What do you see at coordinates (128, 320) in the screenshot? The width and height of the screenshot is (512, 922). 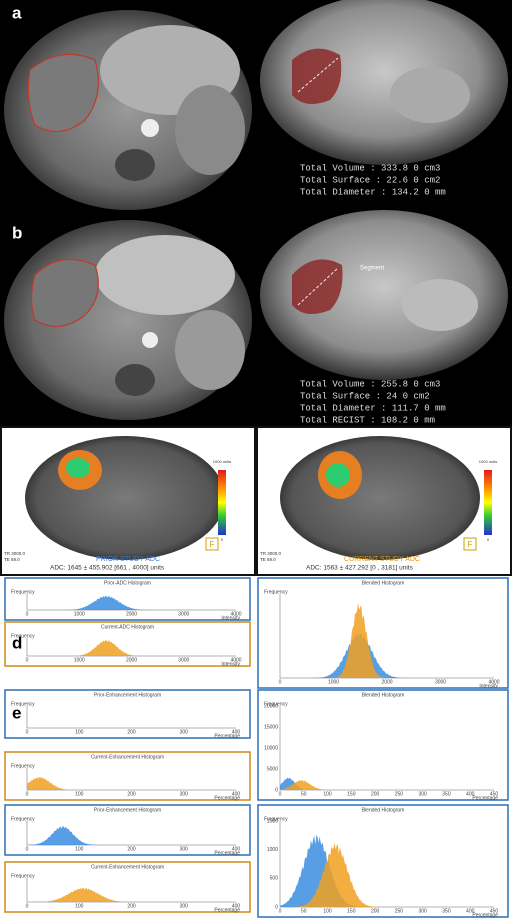 I see `mri-b-left` at bounding box center [128, 320].